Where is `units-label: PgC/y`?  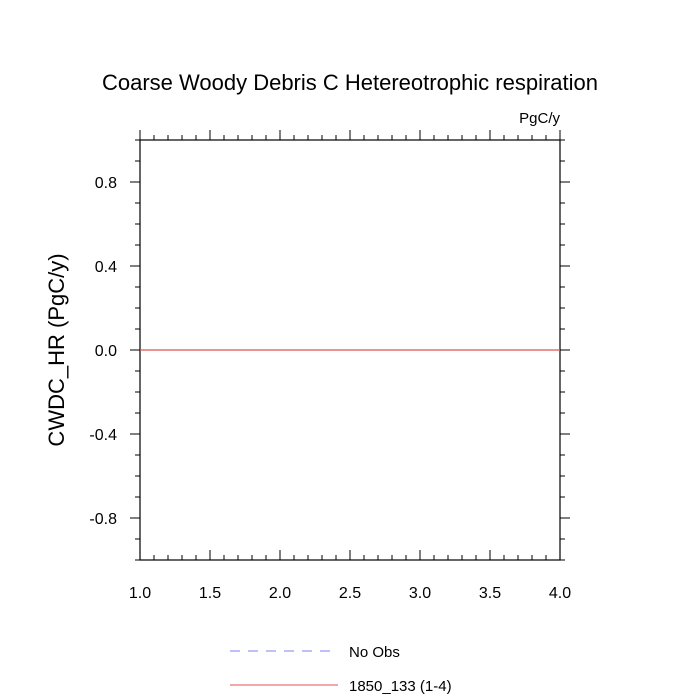 units-label: PgC/y is located at coordinates (539, 118).